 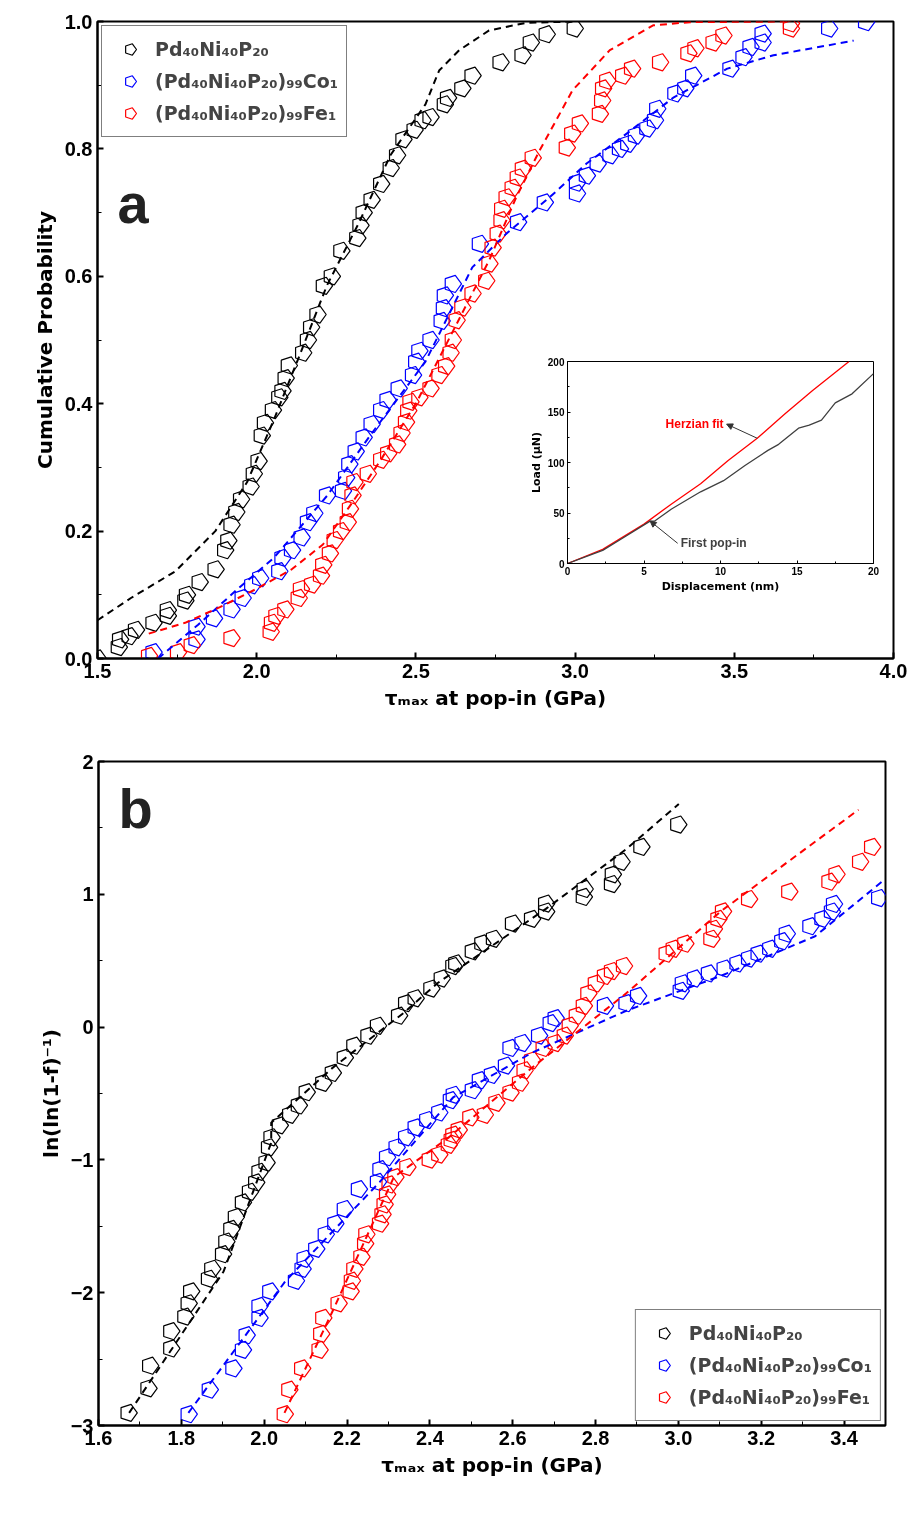 I want to click on x-tick-label: 2.2, so click(x=347, y=1437).